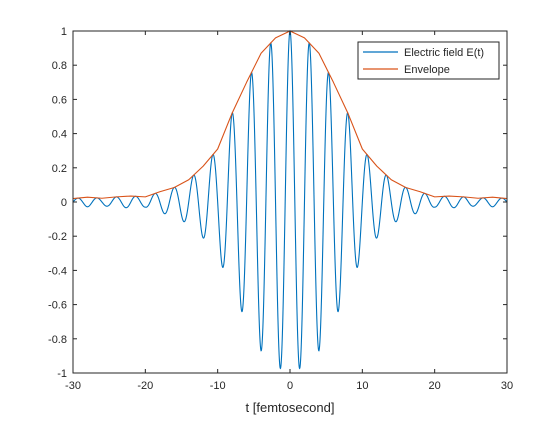 Image resolution: width=560 pixels, height=425 pixels. What do you see at coordinates (59, 100) in the screenshot?
I see `y-tick-label: 0.6` at bounding box center [59, 100].